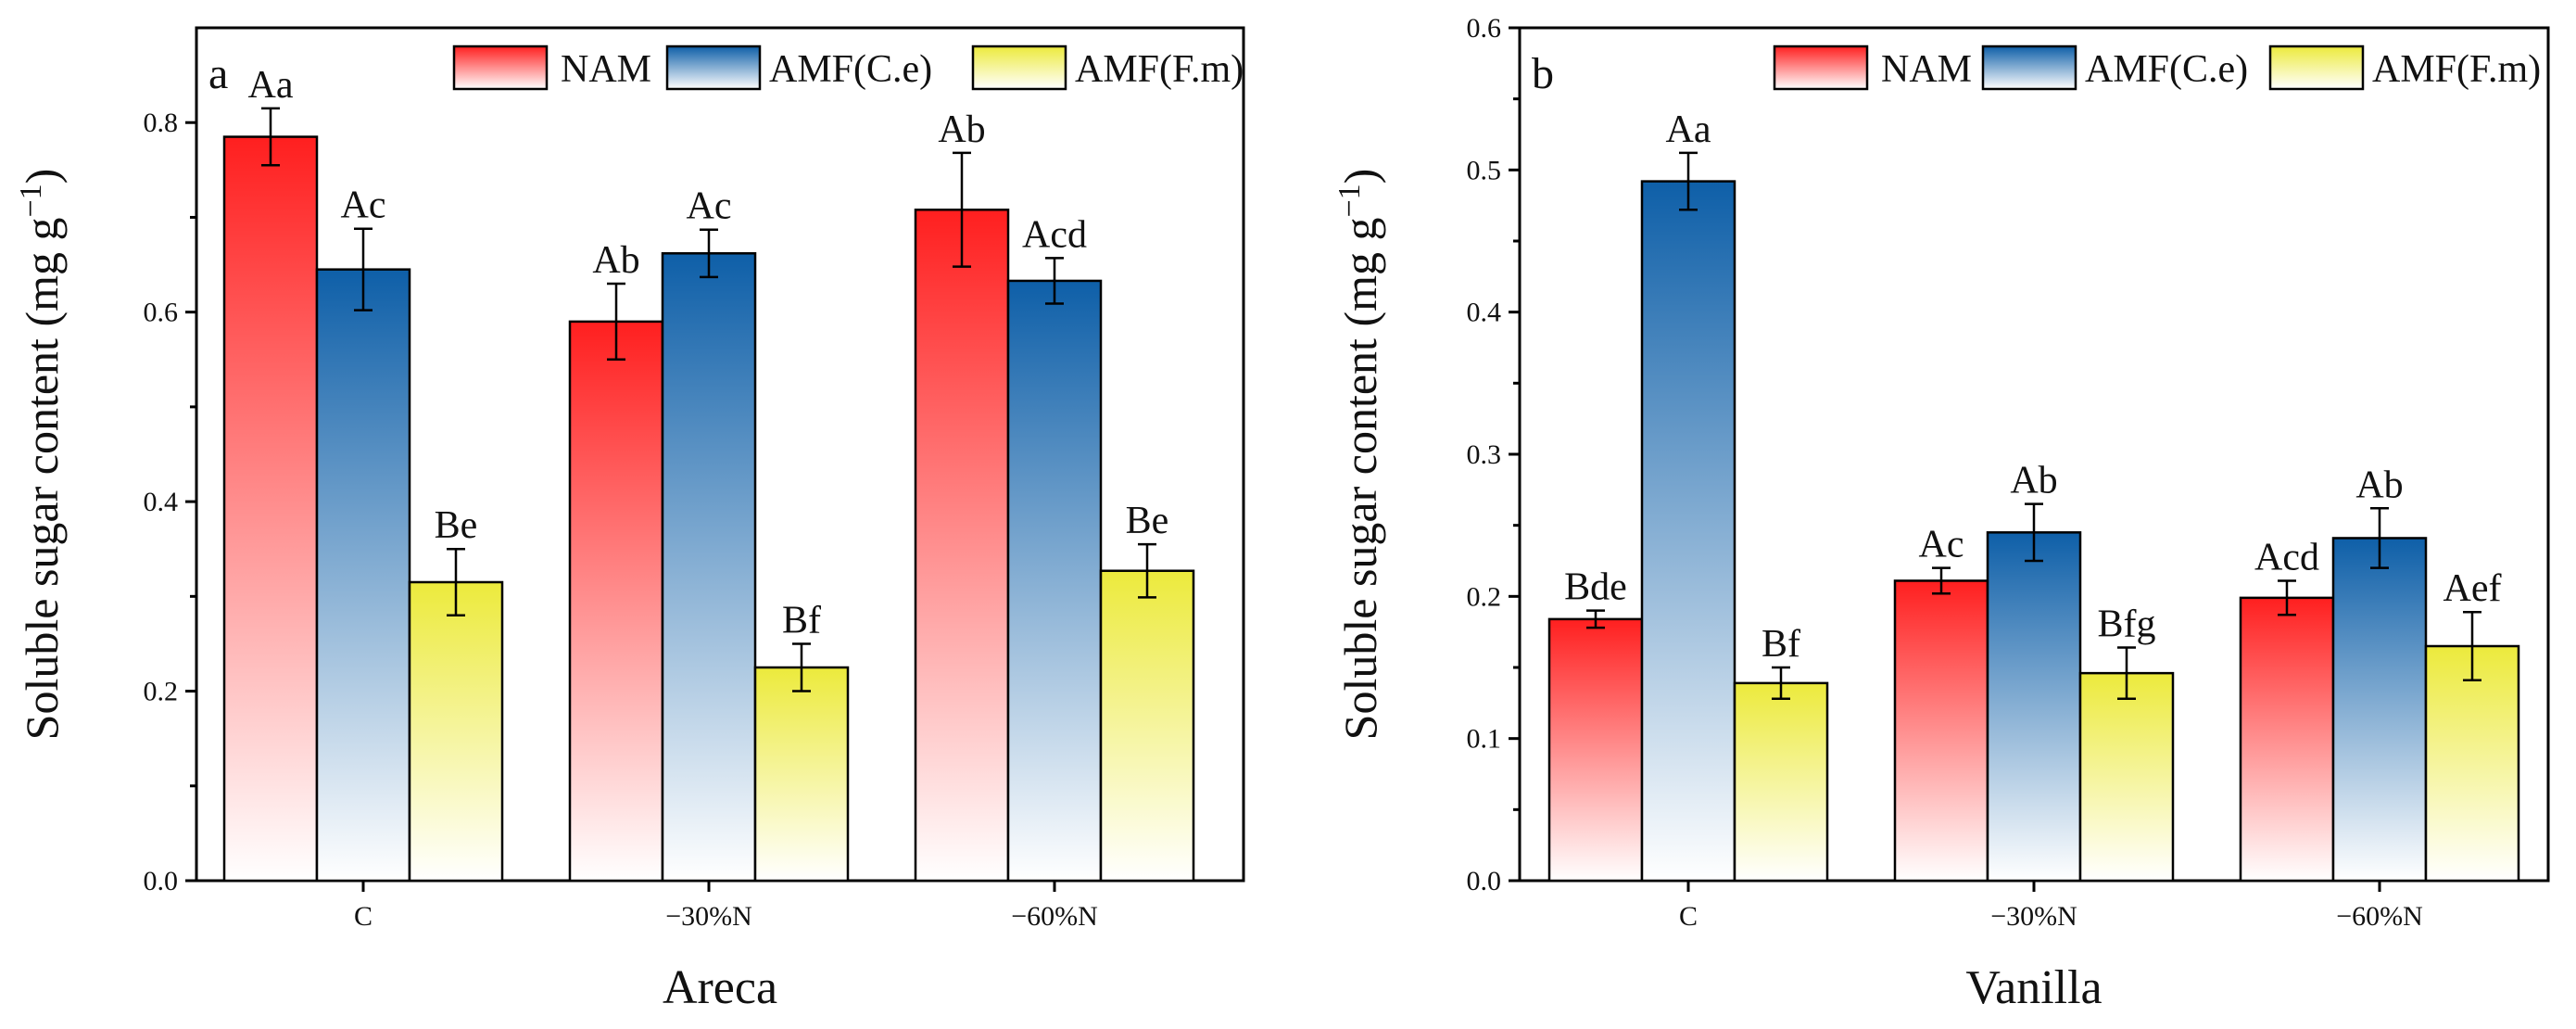 This screenshot has height=1029, width=2576. What do you see at coordinates (720, 987) in the screenshot?
I see `x-axis-label: Areca` at bounding box center [720, 987].